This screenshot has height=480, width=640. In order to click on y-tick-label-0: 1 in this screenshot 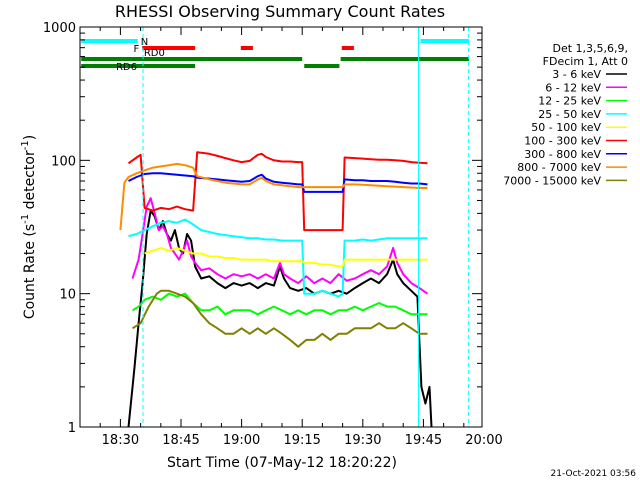, I will do `click(72, 428)`.